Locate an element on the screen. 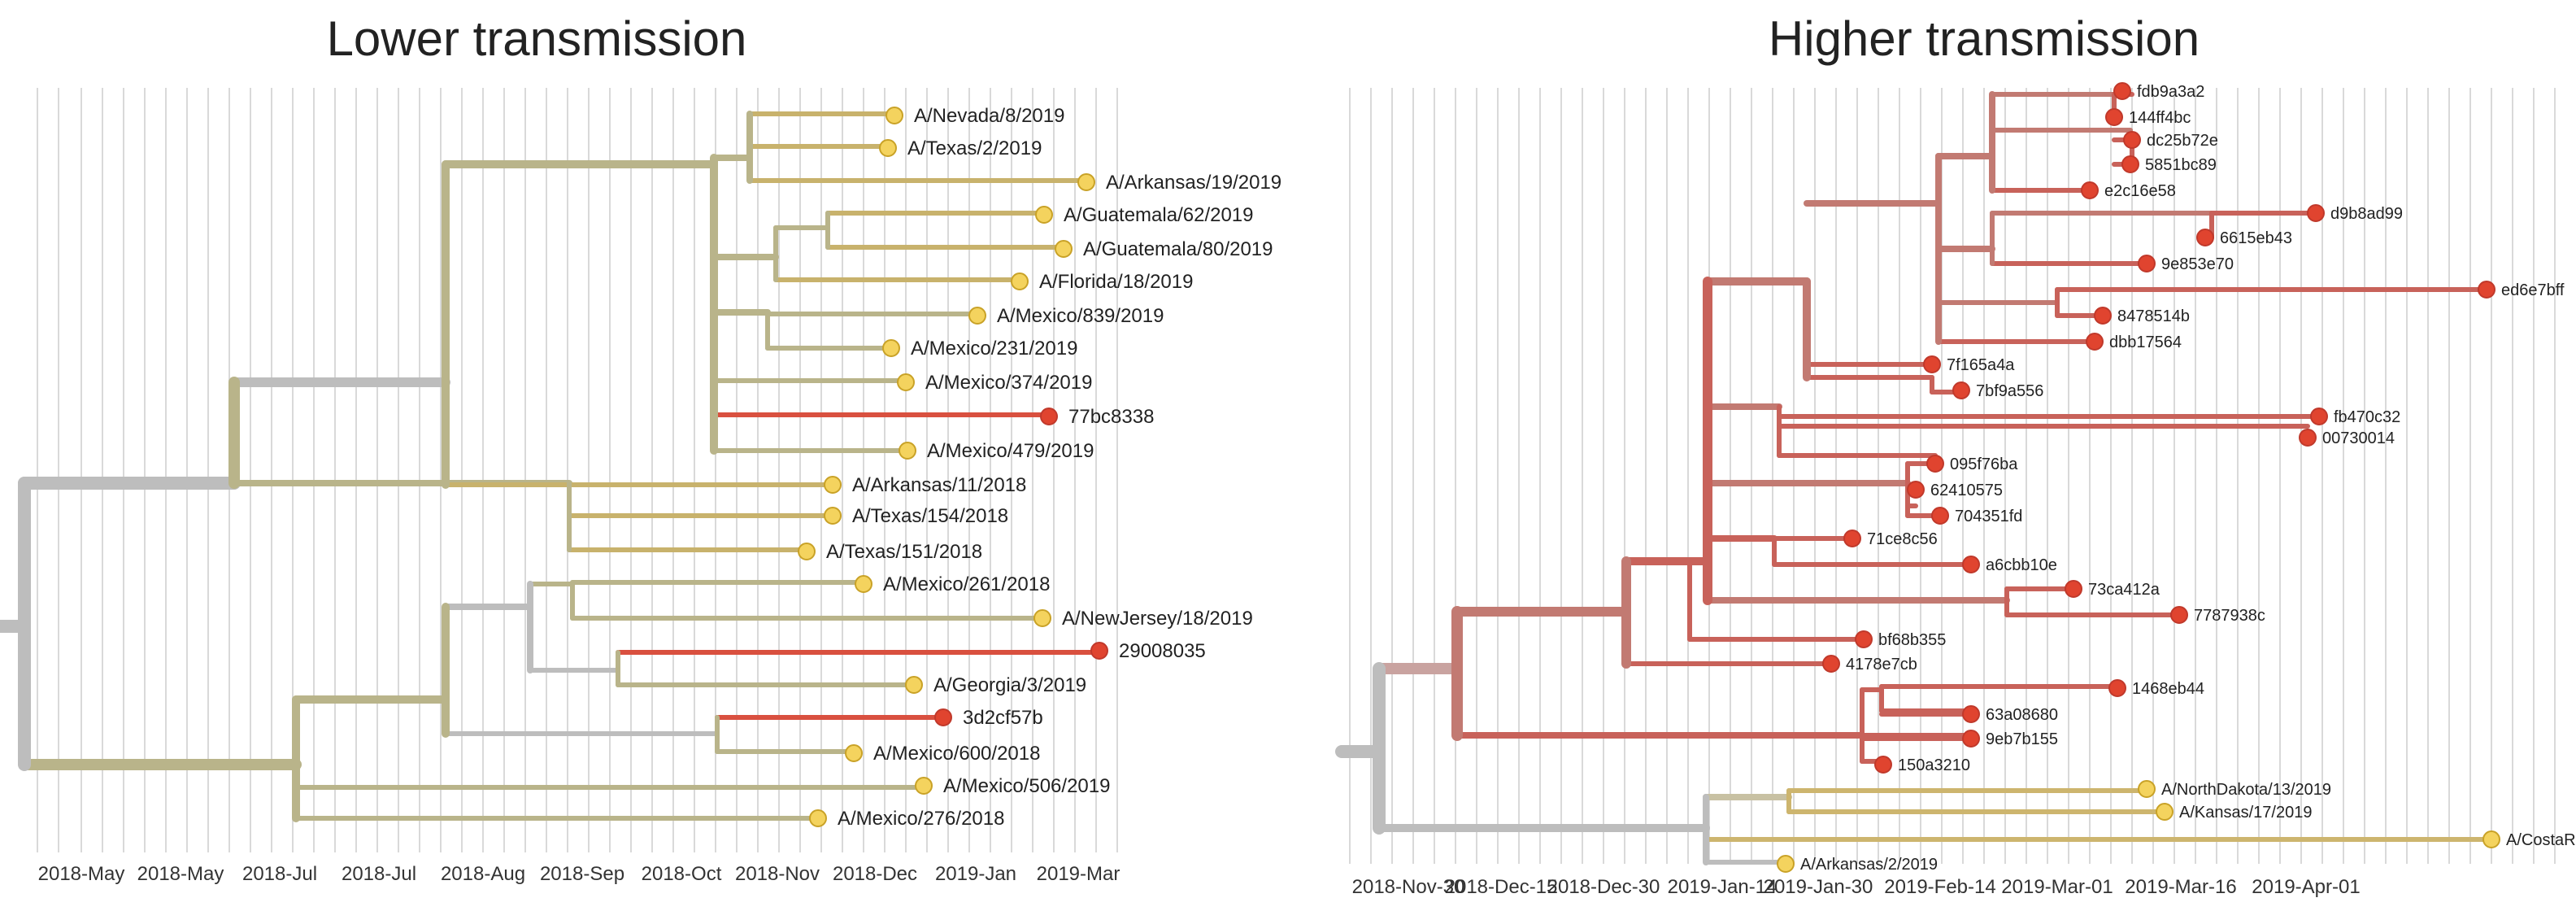 The height and width of the screenshot is (911, 2576). tip-node-a-arkansas-11-2018 is located at coordinates (833, 485).